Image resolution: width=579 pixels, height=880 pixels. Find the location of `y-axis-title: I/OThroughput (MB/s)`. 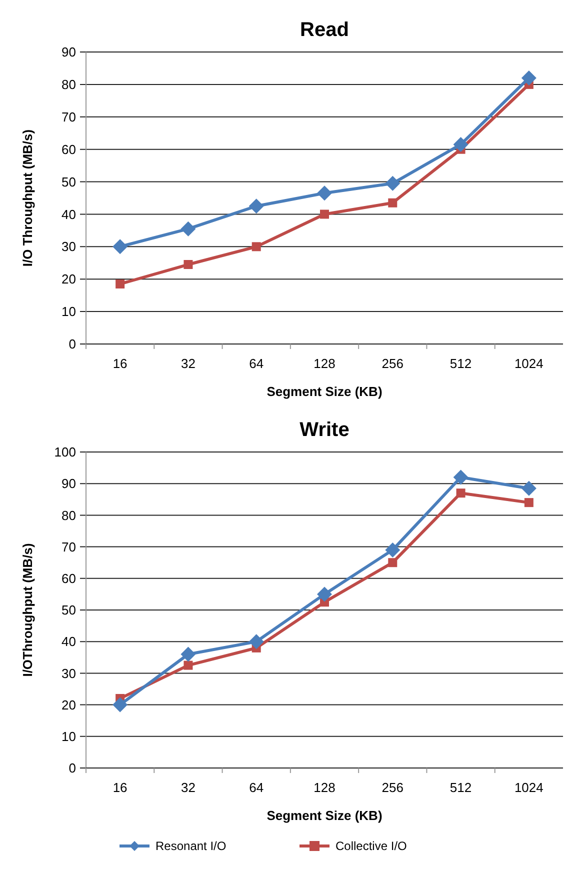

y-axis-title: I/OThroughput (MB/s) is located at coordinates (27, 610).